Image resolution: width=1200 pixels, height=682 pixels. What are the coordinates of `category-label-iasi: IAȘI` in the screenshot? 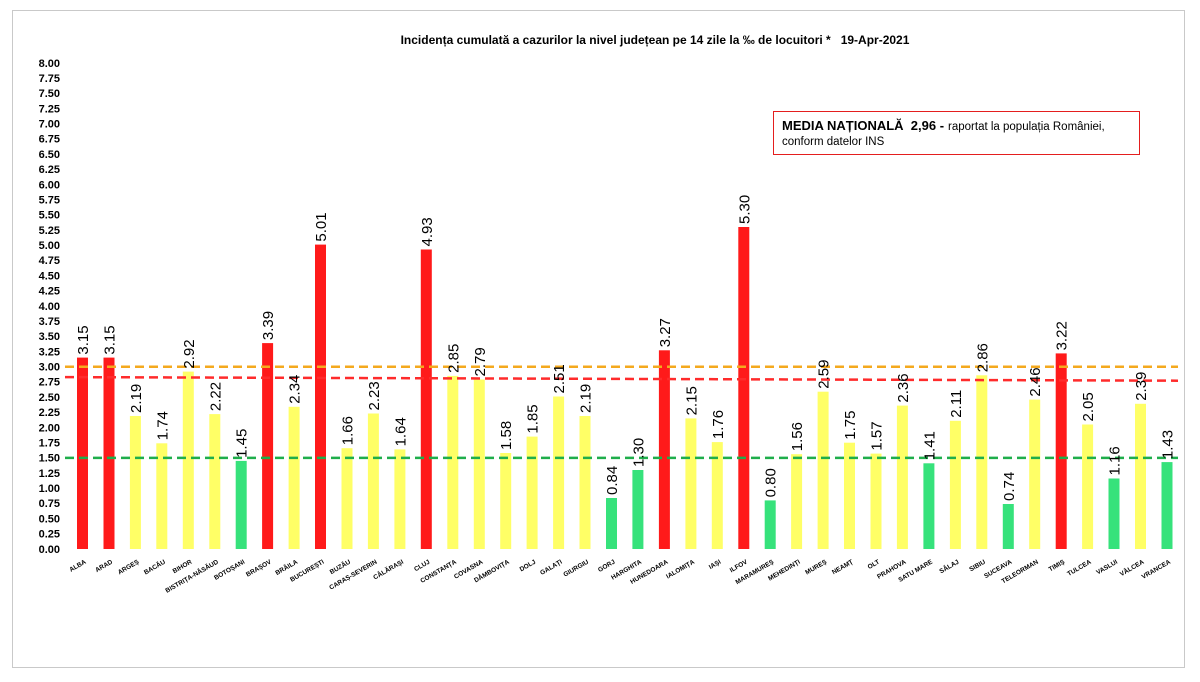 It's located at (715, 565).